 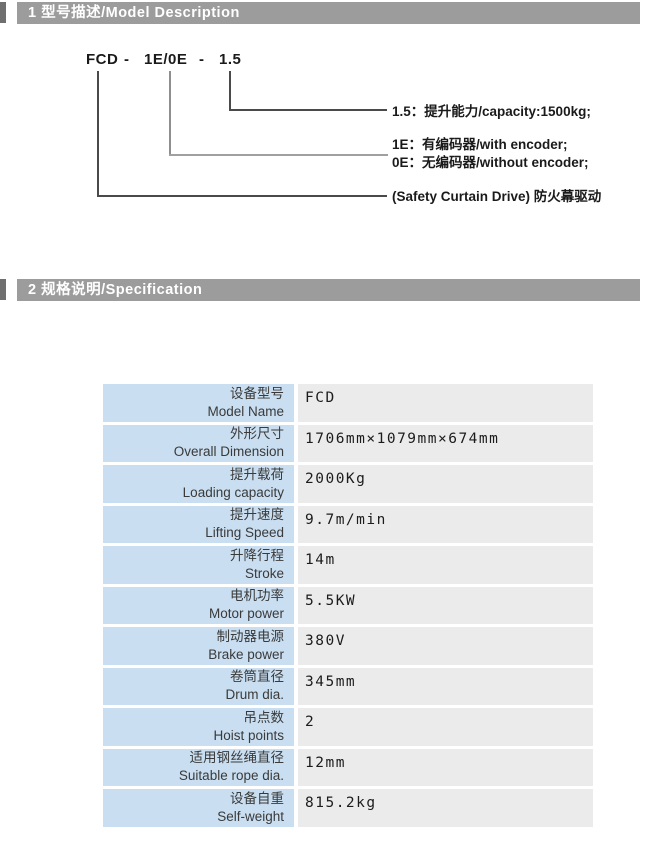 What do you see at coordinates (445, 646) in the screenshot?
I see `row-value: 380V` at bounding box center [445, 646].